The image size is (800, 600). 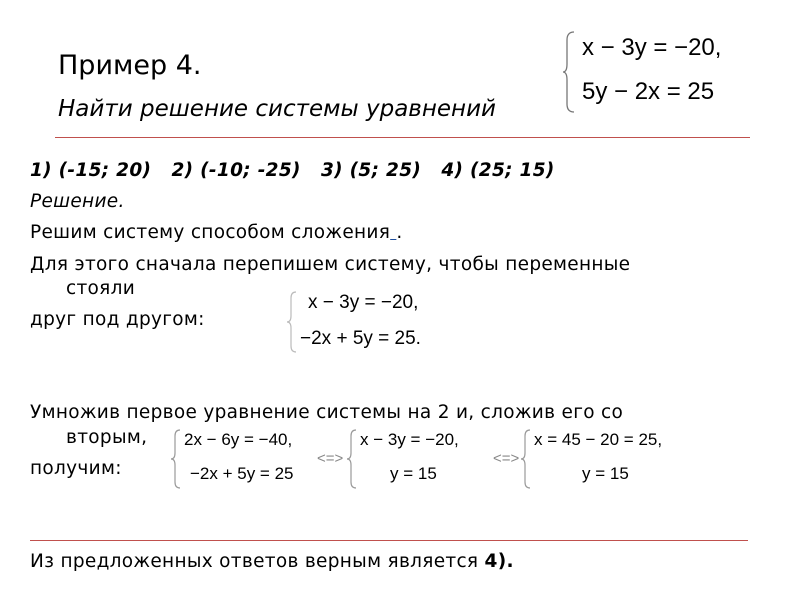 What do you see at coordinates (242, 473) in the screenshot?
I see `equation: −2x + 5y = 25` at bounding box center [242, 473].